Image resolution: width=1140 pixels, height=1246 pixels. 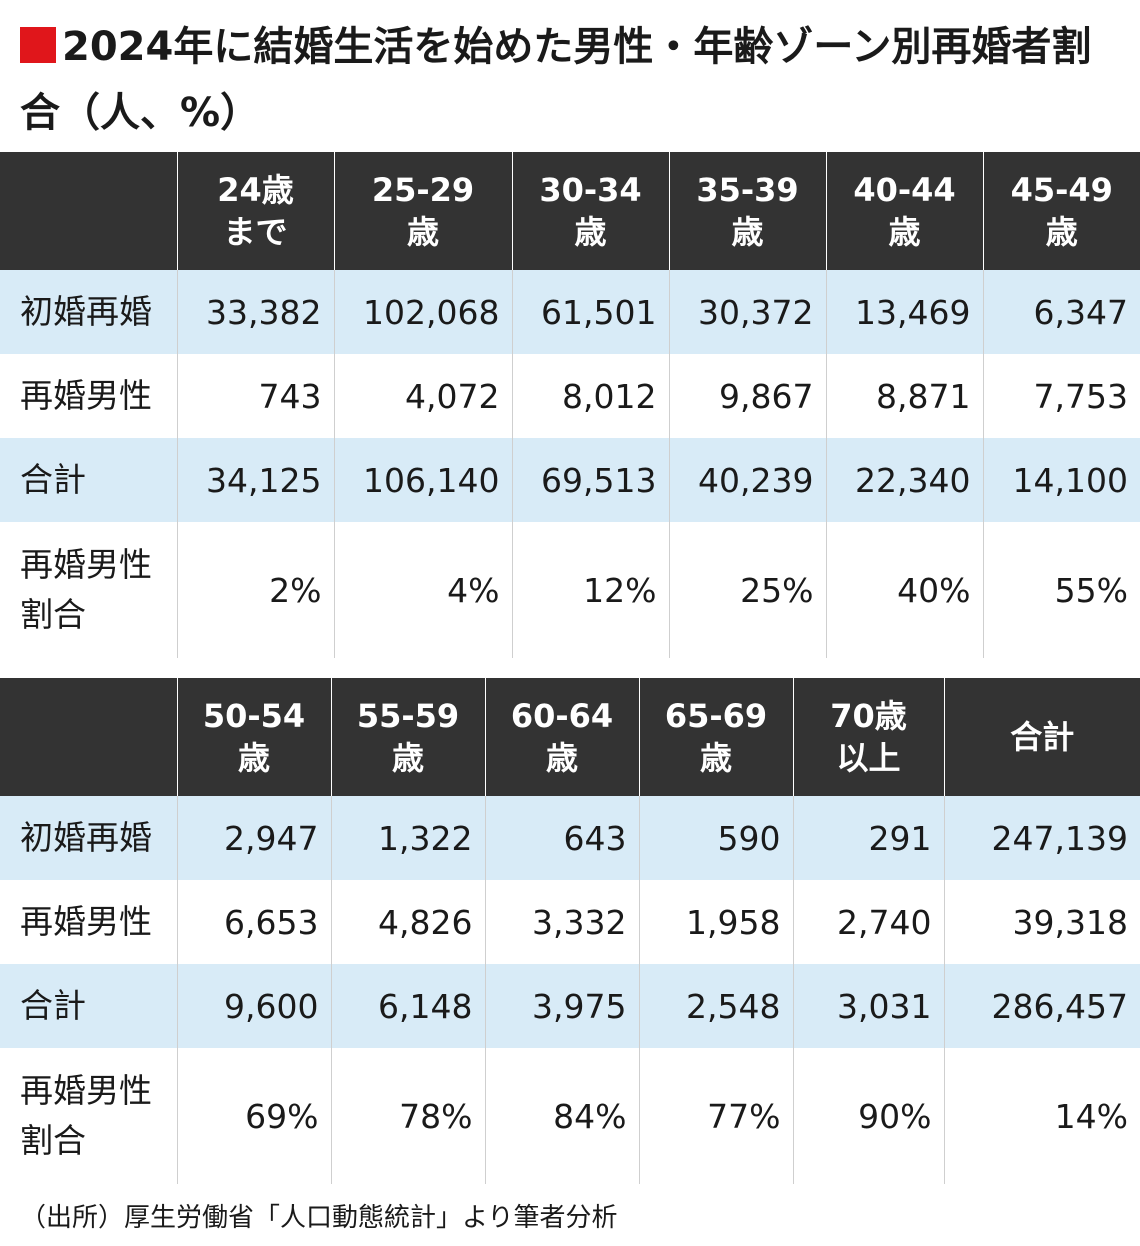 I want to click on column-header: 60-64 歳, so click(x=561, y=737).